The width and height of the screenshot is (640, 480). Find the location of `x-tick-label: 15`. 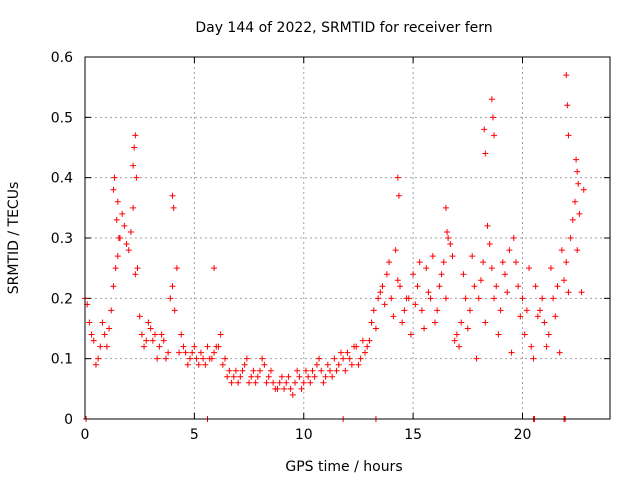

x-tick-label: 15 is located at coordinates (413, 435).